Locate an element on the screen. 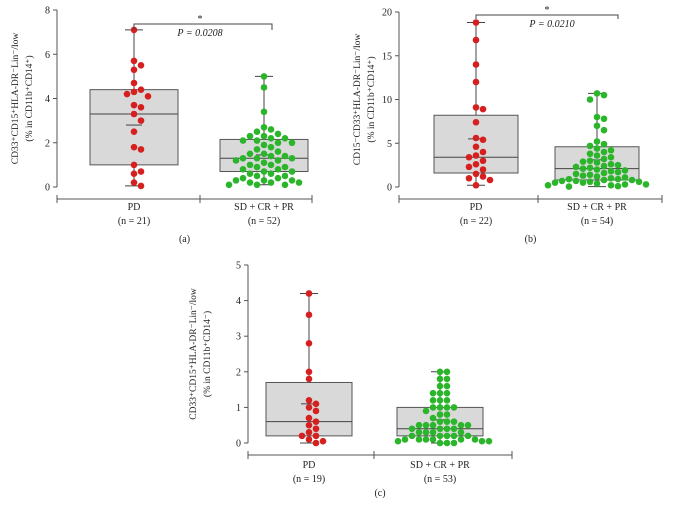  y-tick-label: 0 is located at coordinates (47, 188).